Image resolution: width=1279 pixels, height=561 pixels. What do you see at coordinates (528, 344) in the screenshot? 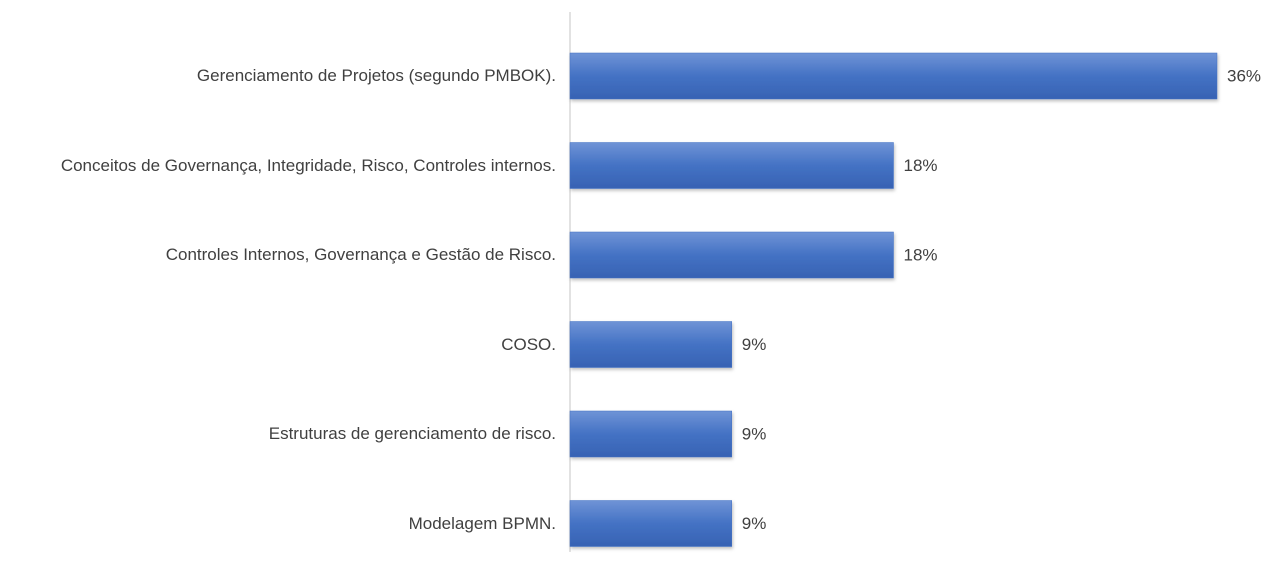
I see `category-label: COSO.` at bounding box center [528, 344].